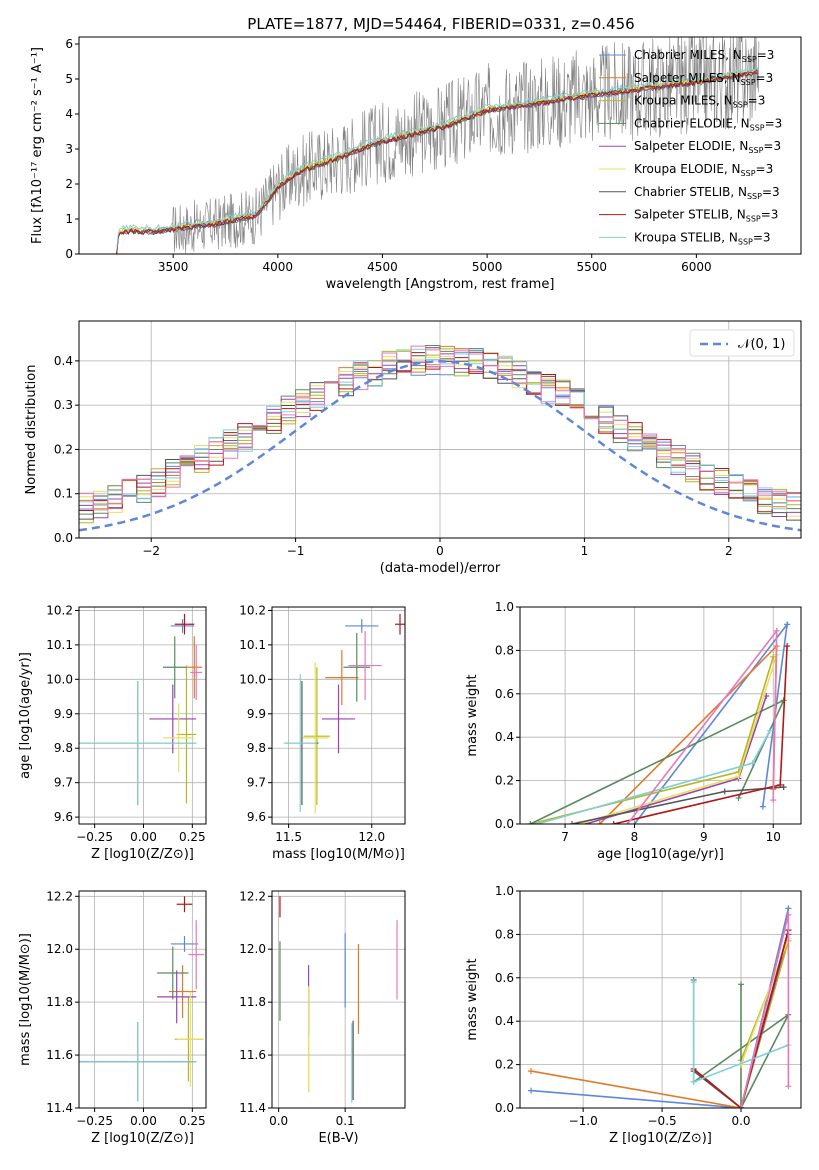 Image resolution: width=819 pixels, height=1170 pixels. What do you see at coordinates (94, 837) in the screenshot?
I see `x-tick-label: −0.25` at bounding box center [94, 837].